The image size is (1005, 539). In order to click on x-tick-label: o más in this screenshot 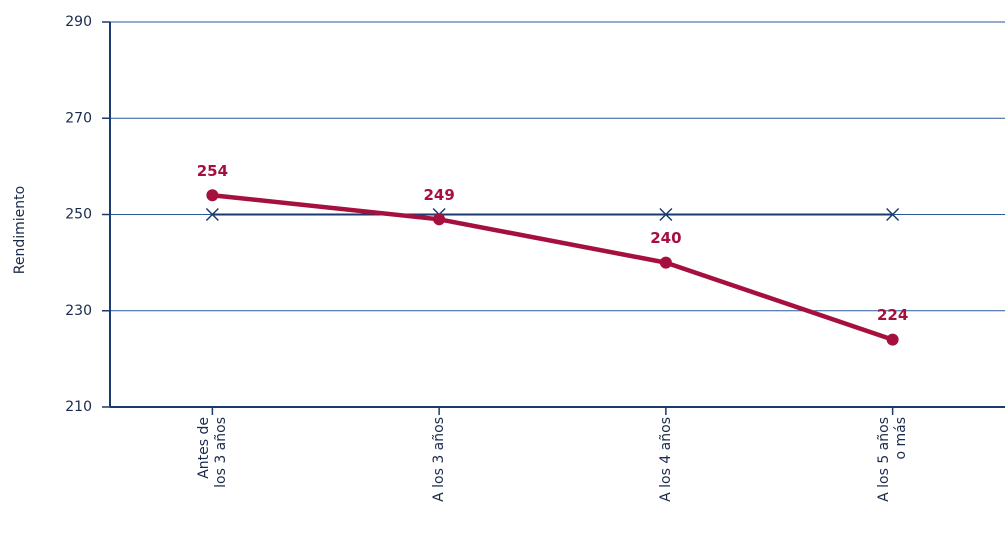, I will do `click(901, 438)`.